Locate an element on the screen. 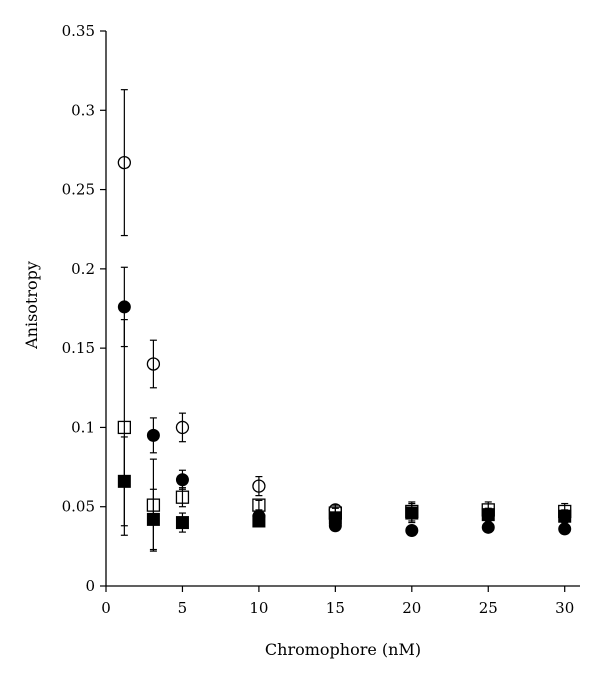 This screenshot has width=600, height=682. x-tick-label: 10 is located at coordinates (258, 608).